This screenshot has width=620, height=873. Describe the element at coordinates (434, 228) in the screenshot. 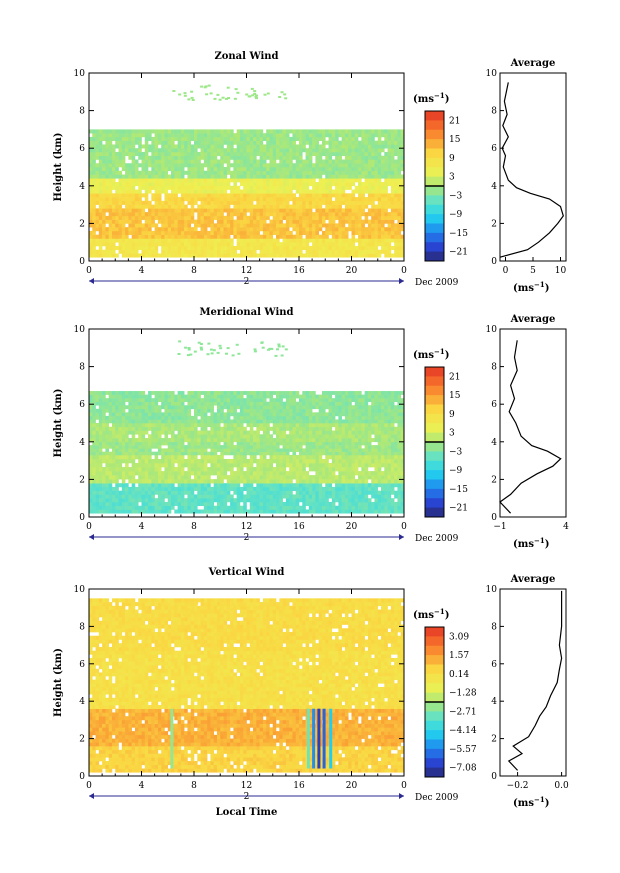

I see `zonal-colorbar-segment` at that location.